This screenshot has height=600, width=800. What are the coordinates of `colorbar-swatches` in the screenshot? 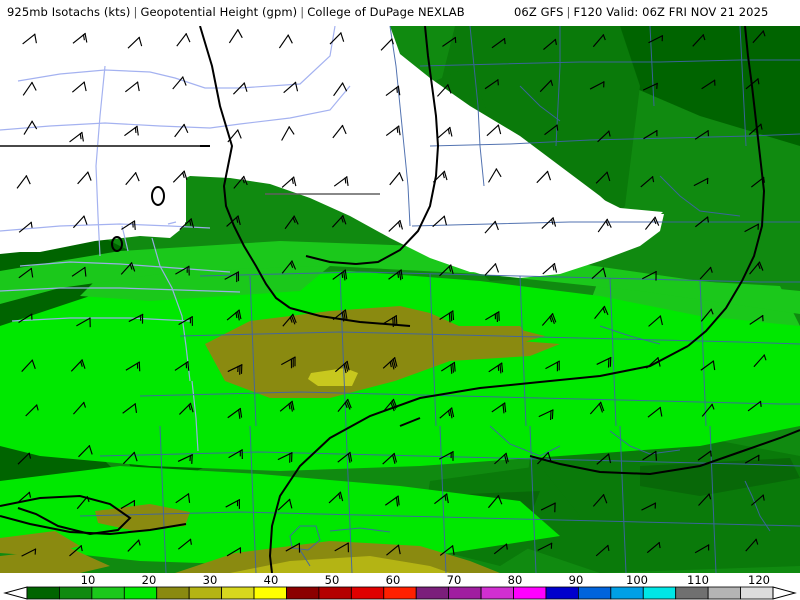 It's located at (400, 593).